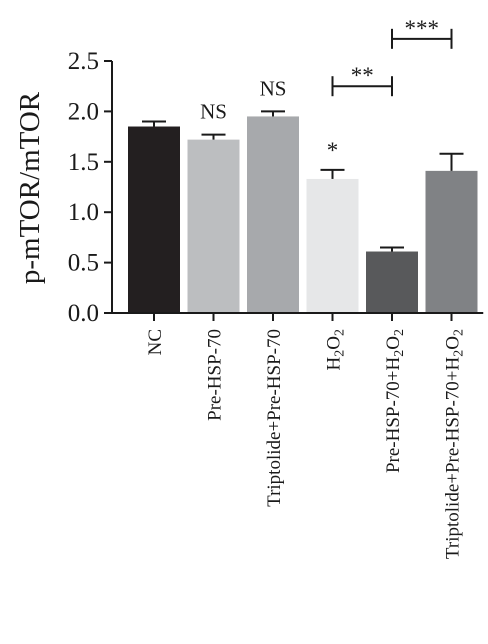  Describe the element at coordinates (83, 212) in the screenshot. I see `y-tick-label: 1.0` at that location.